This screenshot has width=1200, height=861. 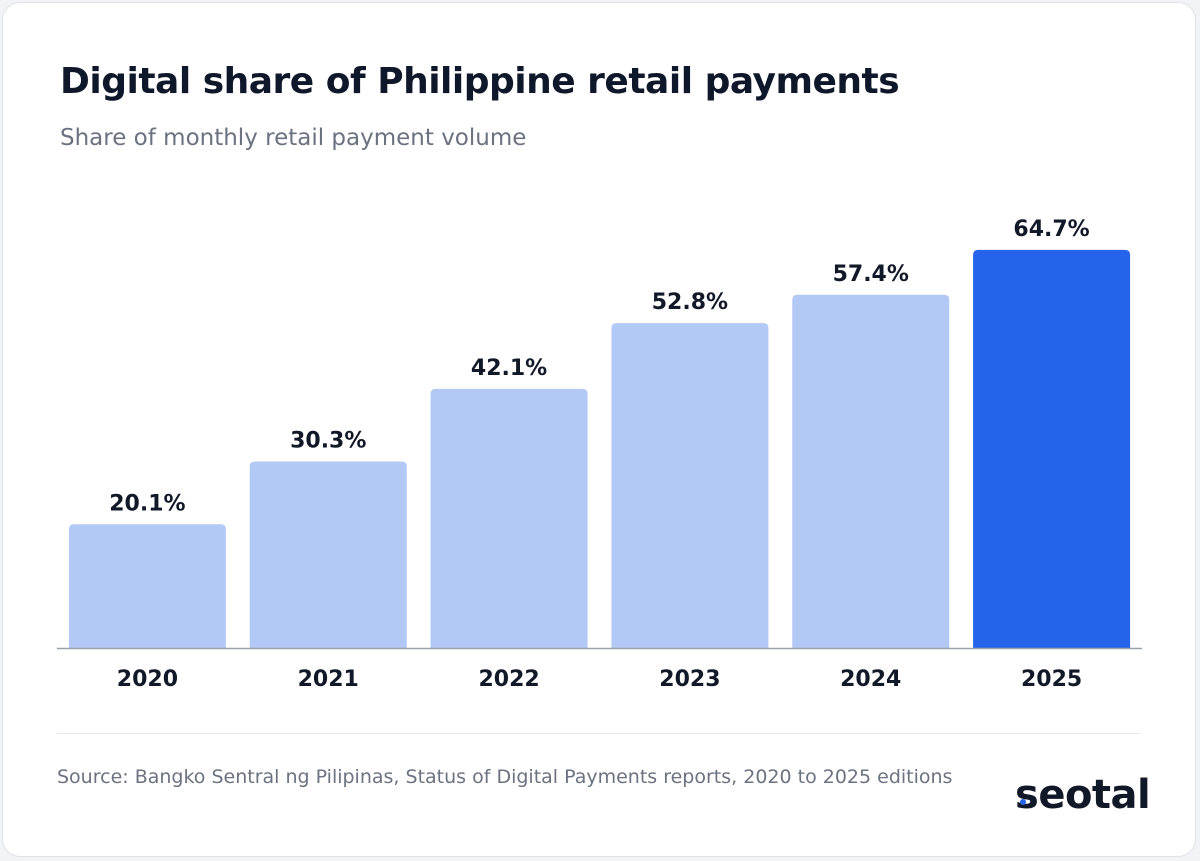 I want to click on category-label-2020: 2020, so click(x=147, y=679).